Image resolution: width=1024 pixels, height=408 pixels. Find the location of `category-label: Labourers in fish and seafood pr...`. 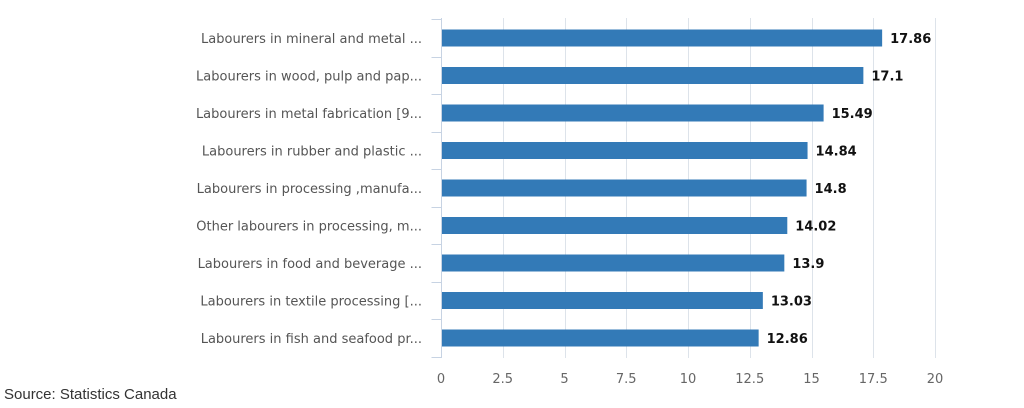

category-label: Labourers in fish and seafood pr... is located at coordinates (311, 339).